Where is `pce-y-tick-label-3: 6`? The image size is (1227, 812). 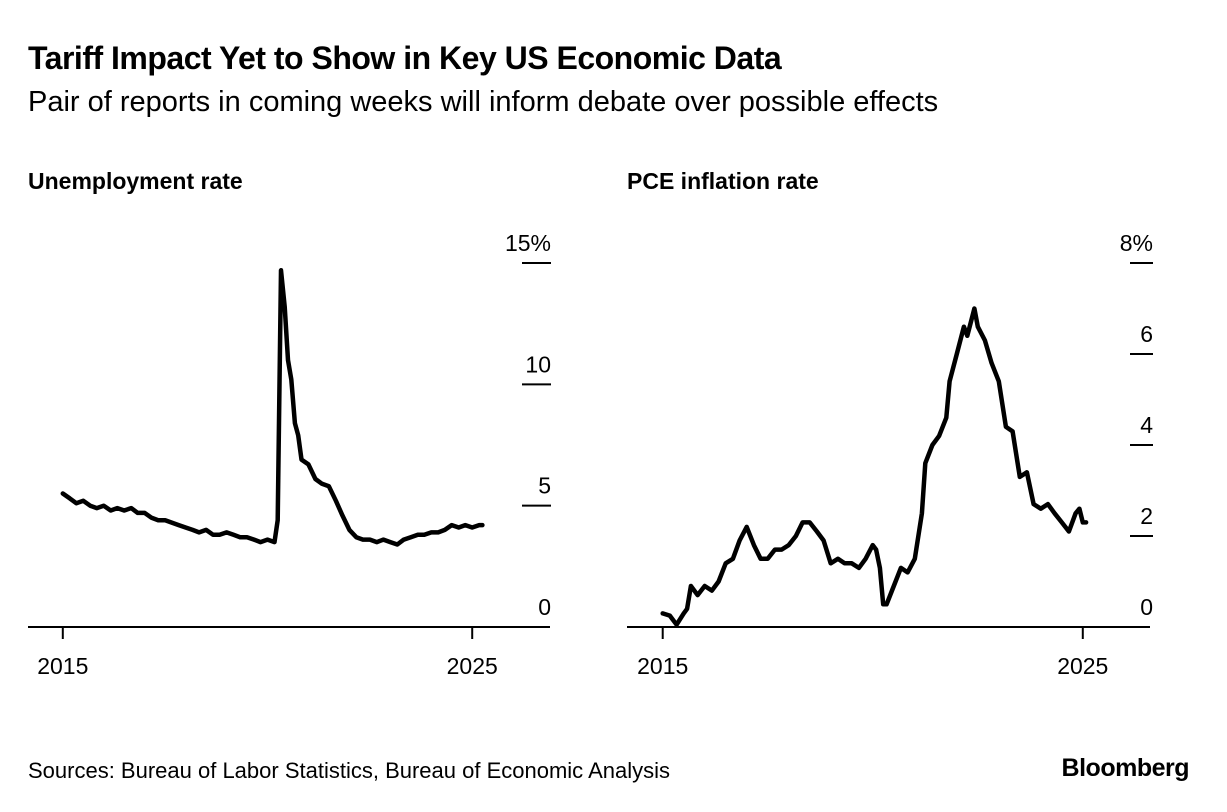
pce-y-tick-label-3: 6 is located at coordinates (1146, 334).